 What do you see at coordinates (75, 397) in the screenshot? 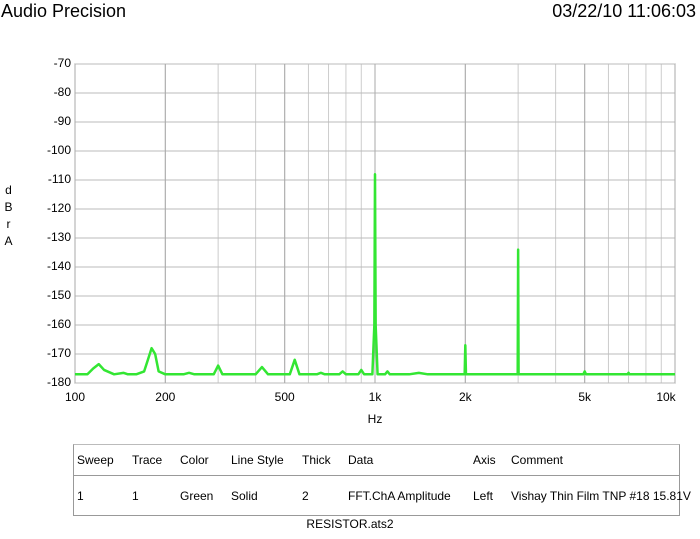
I see `x-tick-label: 100` at bounding box center [75, 397].